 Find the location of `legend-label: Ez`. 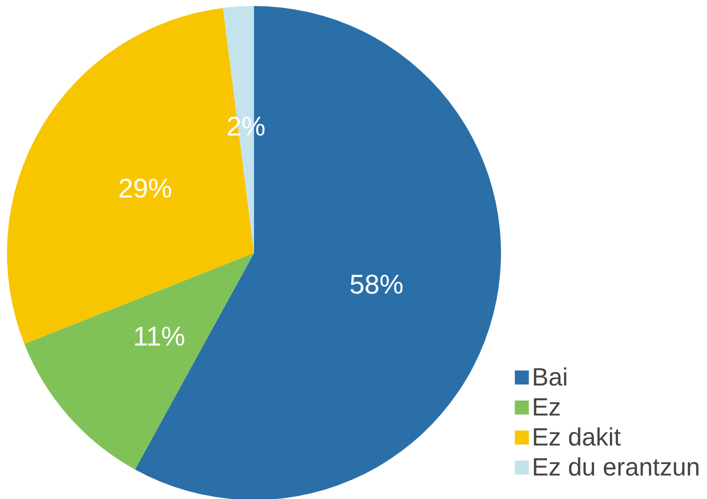

legend-label: Ez is located at coordinates (547, 408).